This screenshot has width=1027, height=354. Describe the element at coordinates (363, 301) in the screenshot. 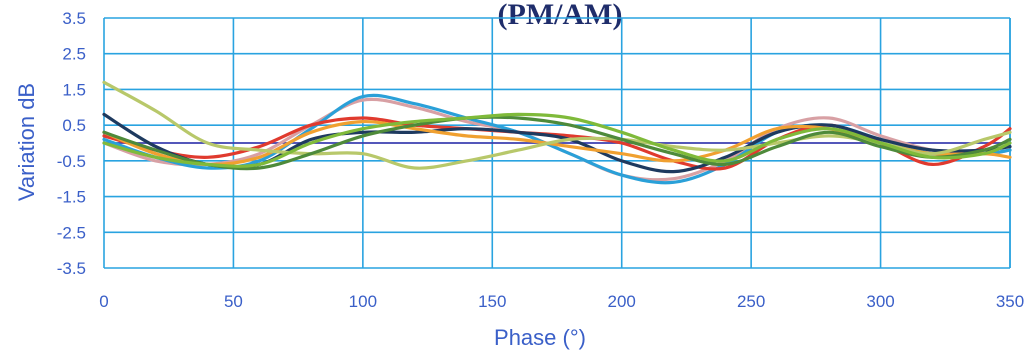

I see `x-tick-label-2: 100` at that location.